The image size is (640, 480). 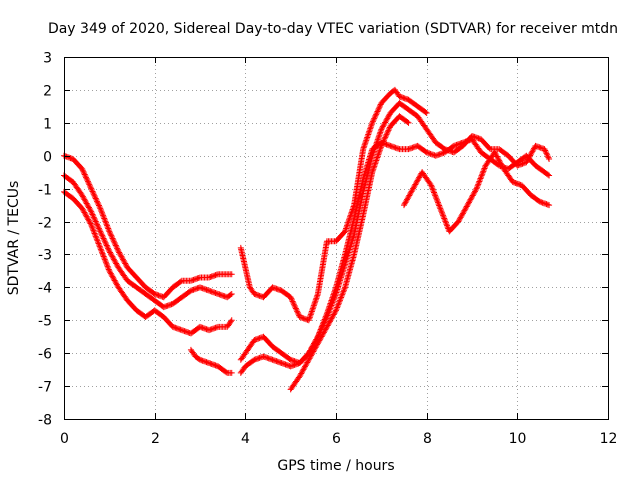 I want to click on x-axis-label: GPS time / hours, so click(x=335, y=466).